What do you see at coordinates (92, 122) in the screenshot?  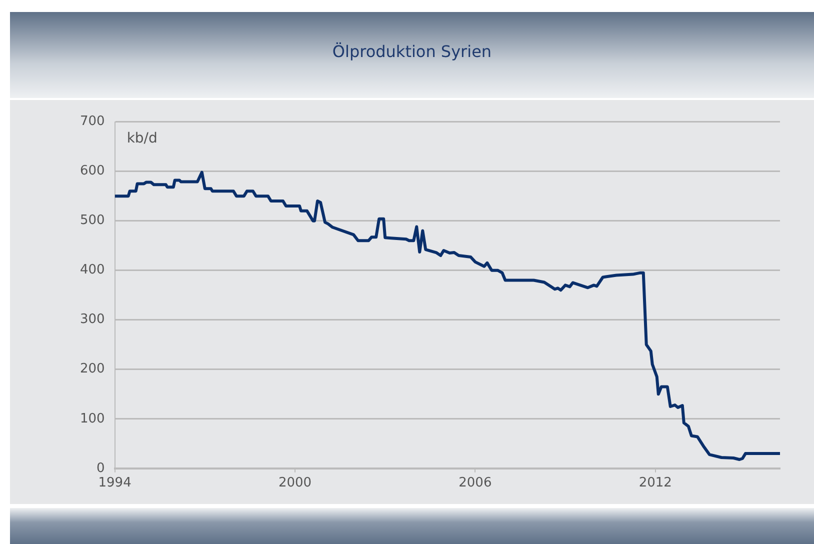 I see `y-tick-label: 700` at bounding box center [92, 122].